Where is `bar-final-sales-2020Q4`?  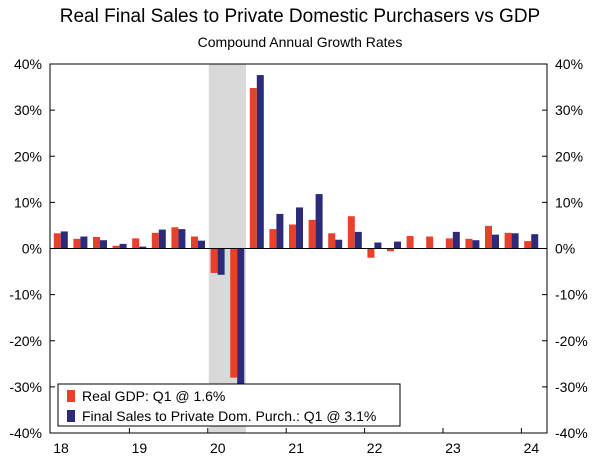
bar-final-sales-2020Q4 is located at coordinates (280, 231).